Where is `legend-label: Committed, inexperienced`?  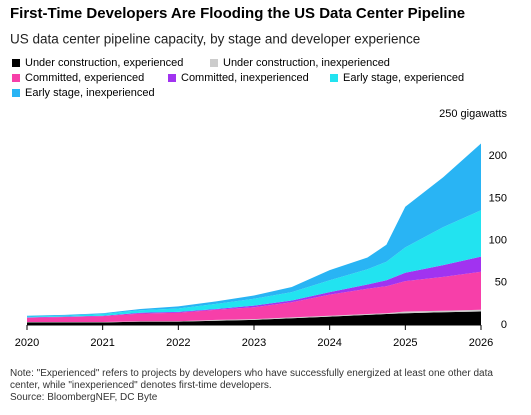 legend-label: Committed, inexperienced is located at coordinates (245, 78).